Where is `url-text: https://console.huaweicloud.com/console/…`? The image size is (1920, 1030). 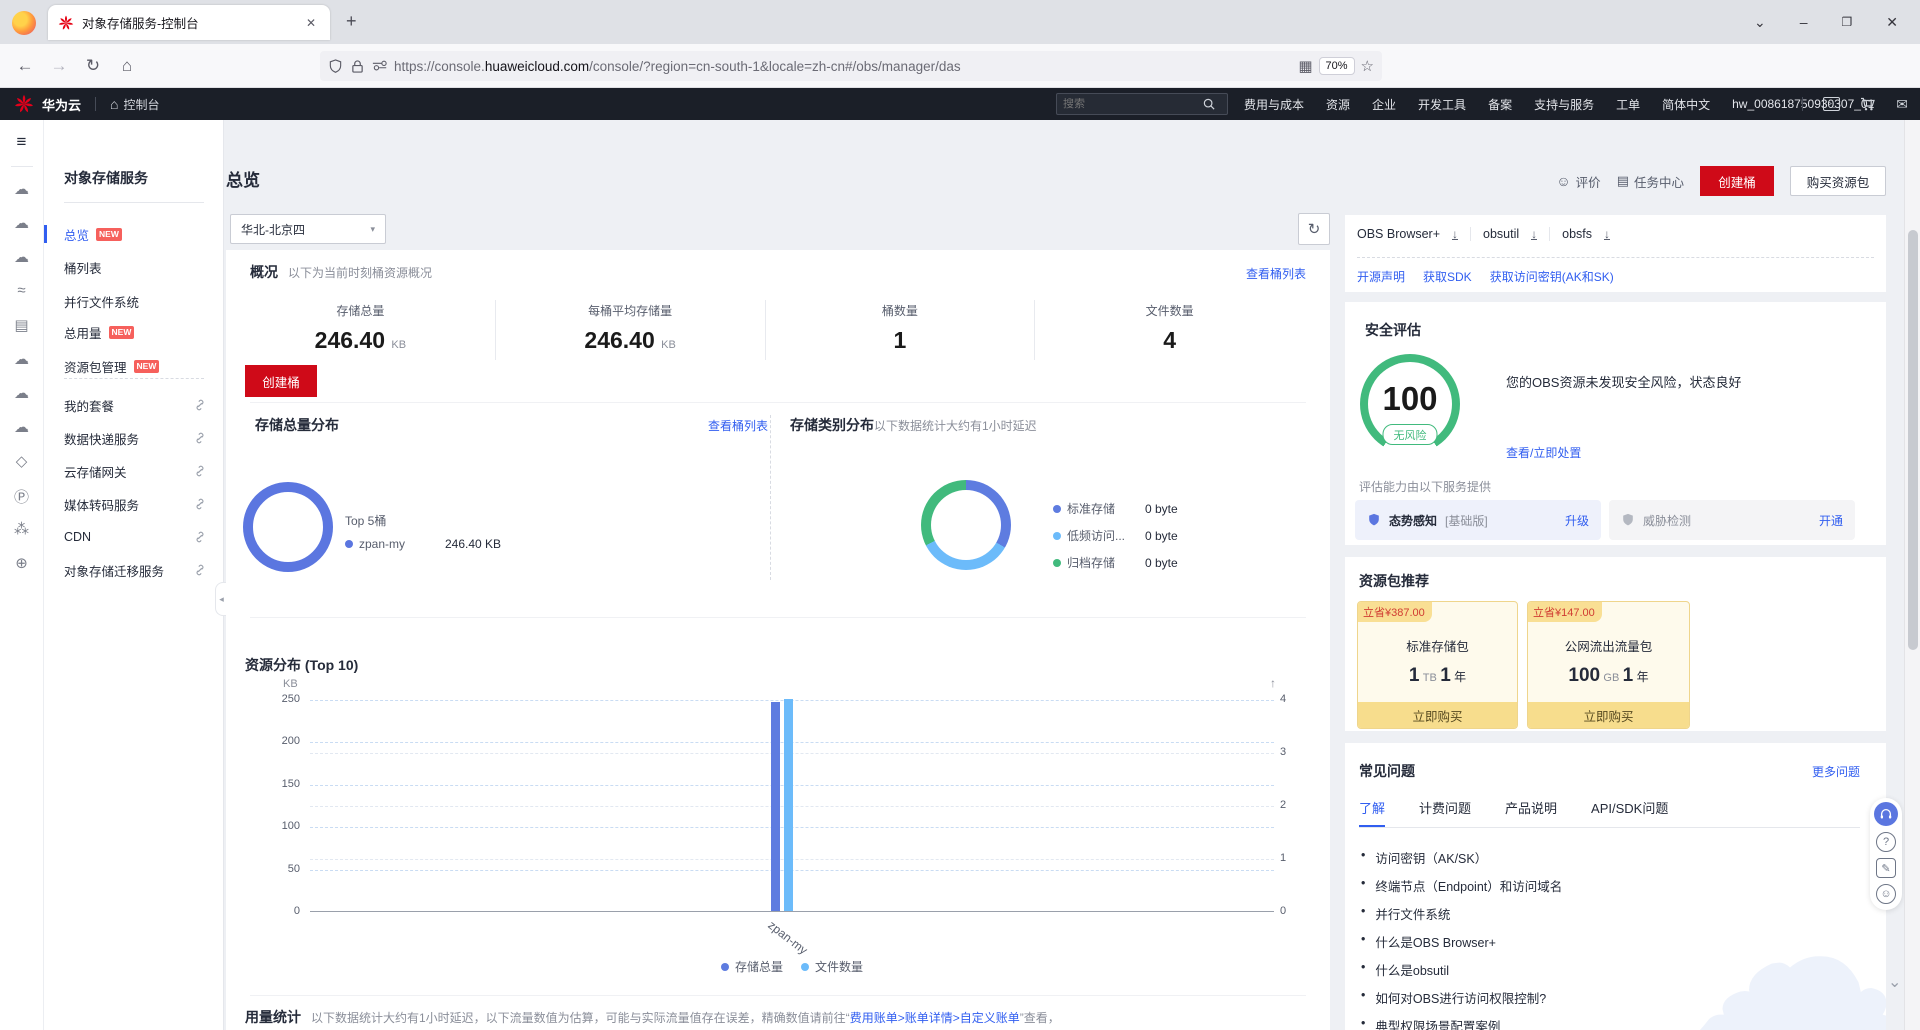
url-text: https://console.huaweicloud.com/console/… is located at coordinates (846, 66).